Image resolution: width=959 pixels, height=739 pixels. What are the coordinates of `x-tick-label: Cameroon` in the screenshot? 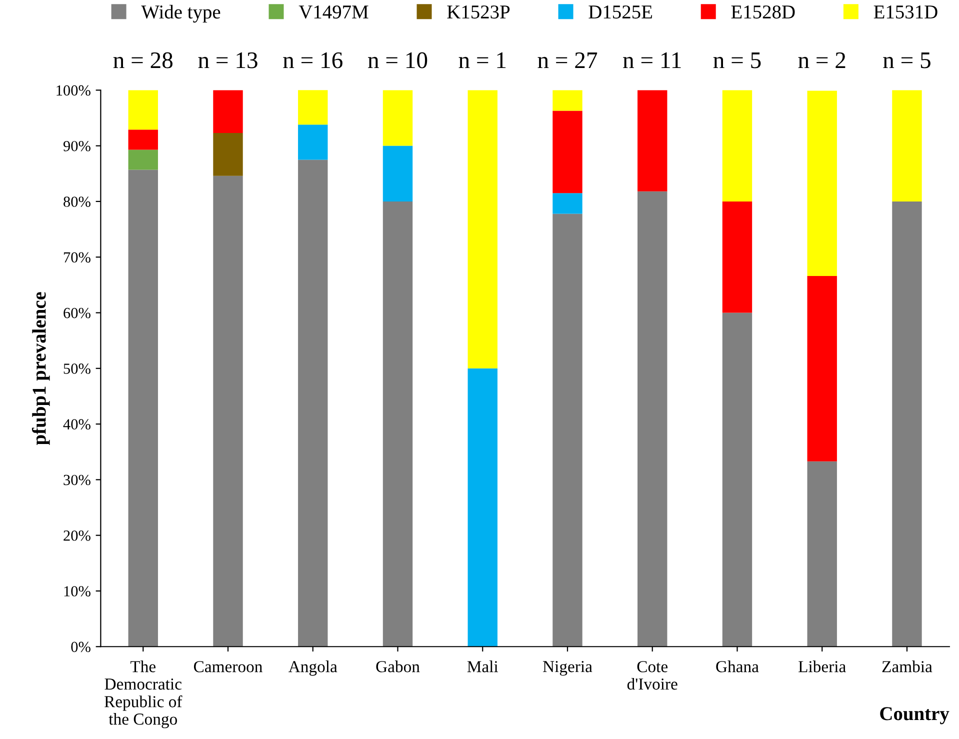 It's located at (228, 666).